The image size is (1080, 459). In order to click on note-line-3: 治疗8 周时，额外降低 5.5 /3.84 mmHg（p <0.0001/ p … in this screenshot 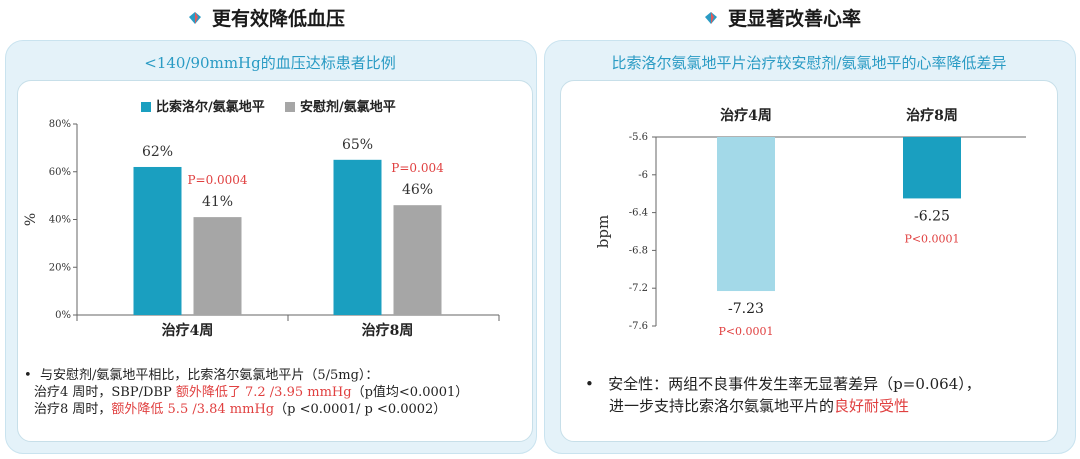, I will do `click(240, 409)`.